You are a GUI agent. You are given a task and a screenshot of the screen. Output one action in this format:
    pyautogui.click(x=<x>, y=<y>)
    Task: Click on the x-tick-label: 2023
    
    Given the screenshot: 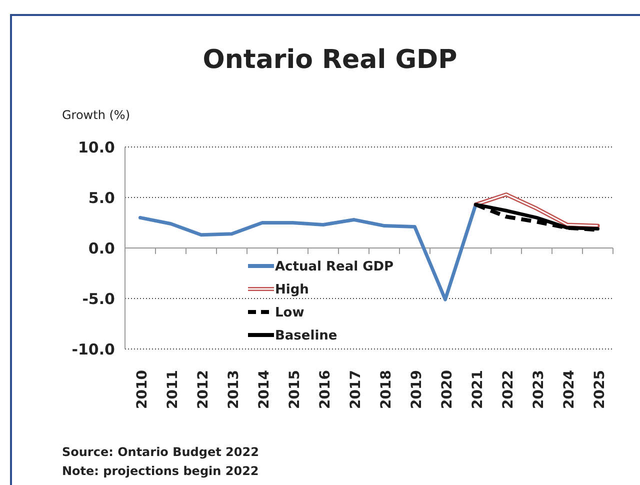 What is the action you would take?
    pyautogui.click(x=538, y=389)
    